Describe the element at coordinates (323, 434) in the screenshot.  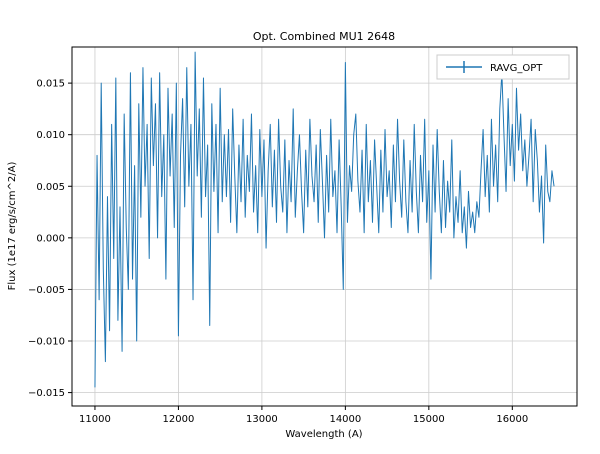
I see `x-axis-label: Wavelength (A)` at that location.